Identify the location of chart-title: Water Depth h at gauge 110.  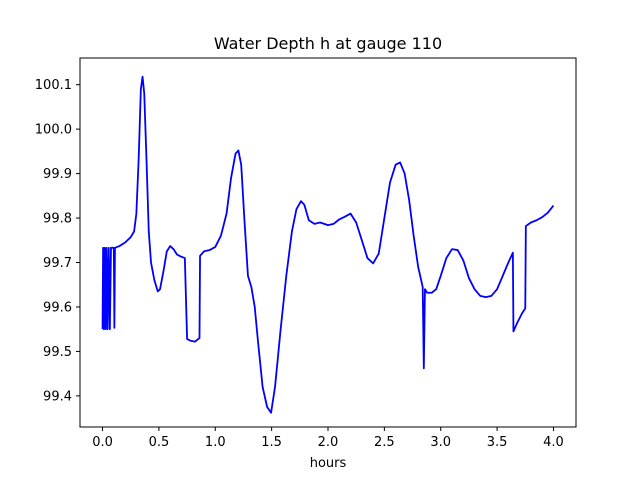
(328, 43).